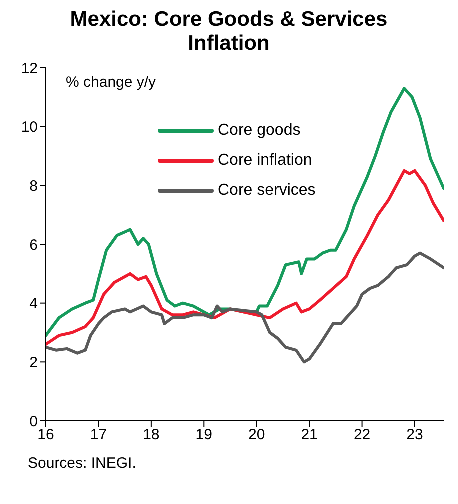 This screenshot has width=458, height=504. Describe the element at coordinates (362, 435) in the screenshot. I see `x-tick-label: 22` at that location.